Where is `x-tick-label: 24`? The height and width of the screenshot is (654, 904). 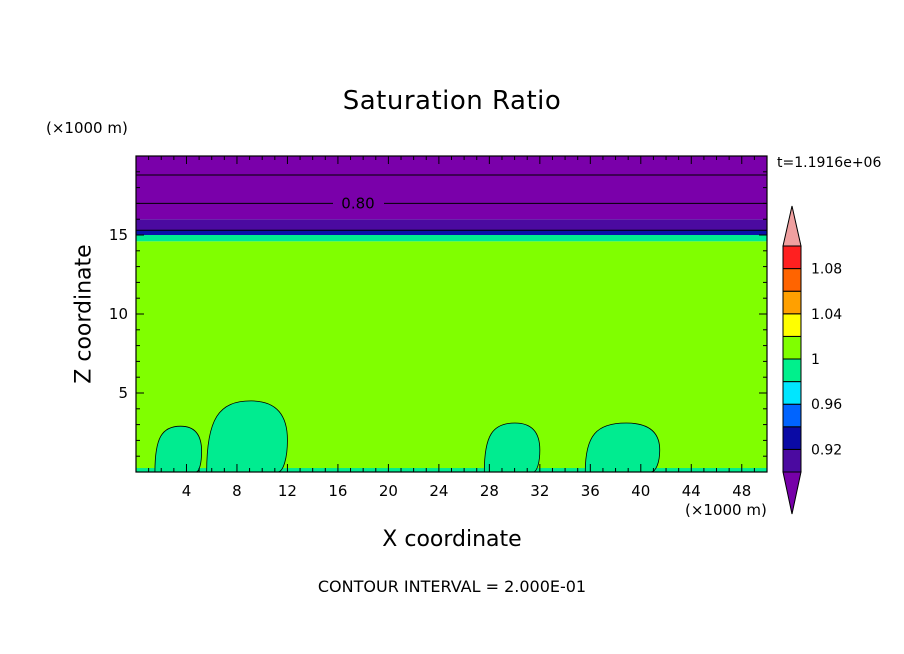
x-tick-label: 24 is located at coordinates (438, 491).